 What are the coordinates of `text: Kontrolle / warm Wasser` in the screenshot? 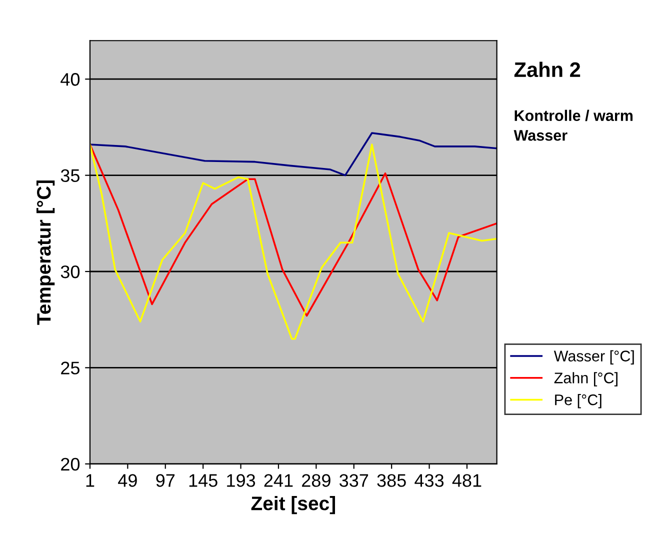 It's located at (573, 125).